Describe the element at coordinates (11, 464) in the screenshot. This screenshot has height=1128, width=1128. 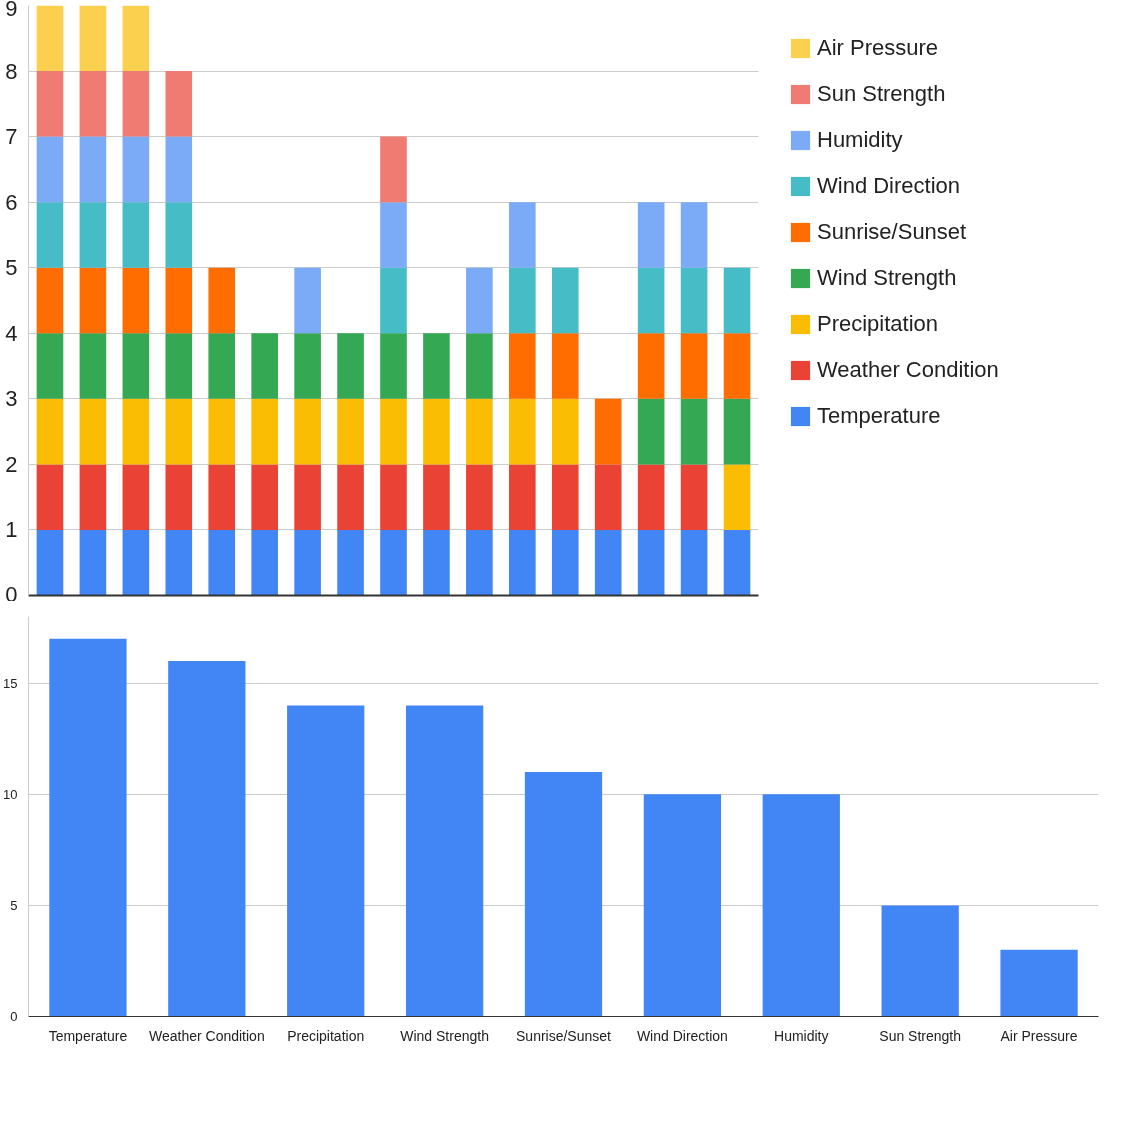
I see `y-tick-label: 2` at that location.